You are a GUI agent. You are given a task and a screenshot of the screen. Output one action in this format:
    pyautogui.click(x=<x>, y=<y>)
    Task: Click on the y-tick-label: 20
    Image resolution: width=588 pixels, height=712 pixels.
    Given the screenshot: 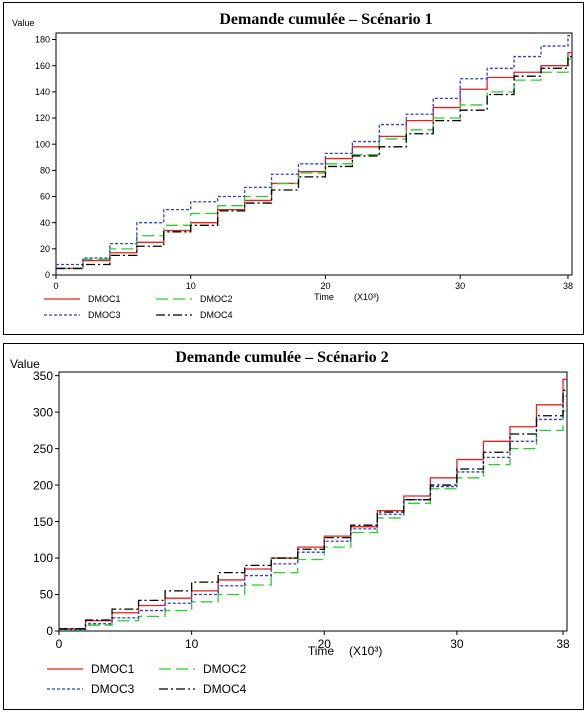 What is the action you would take?
    pyautogui.click(x=45, y=249)
    